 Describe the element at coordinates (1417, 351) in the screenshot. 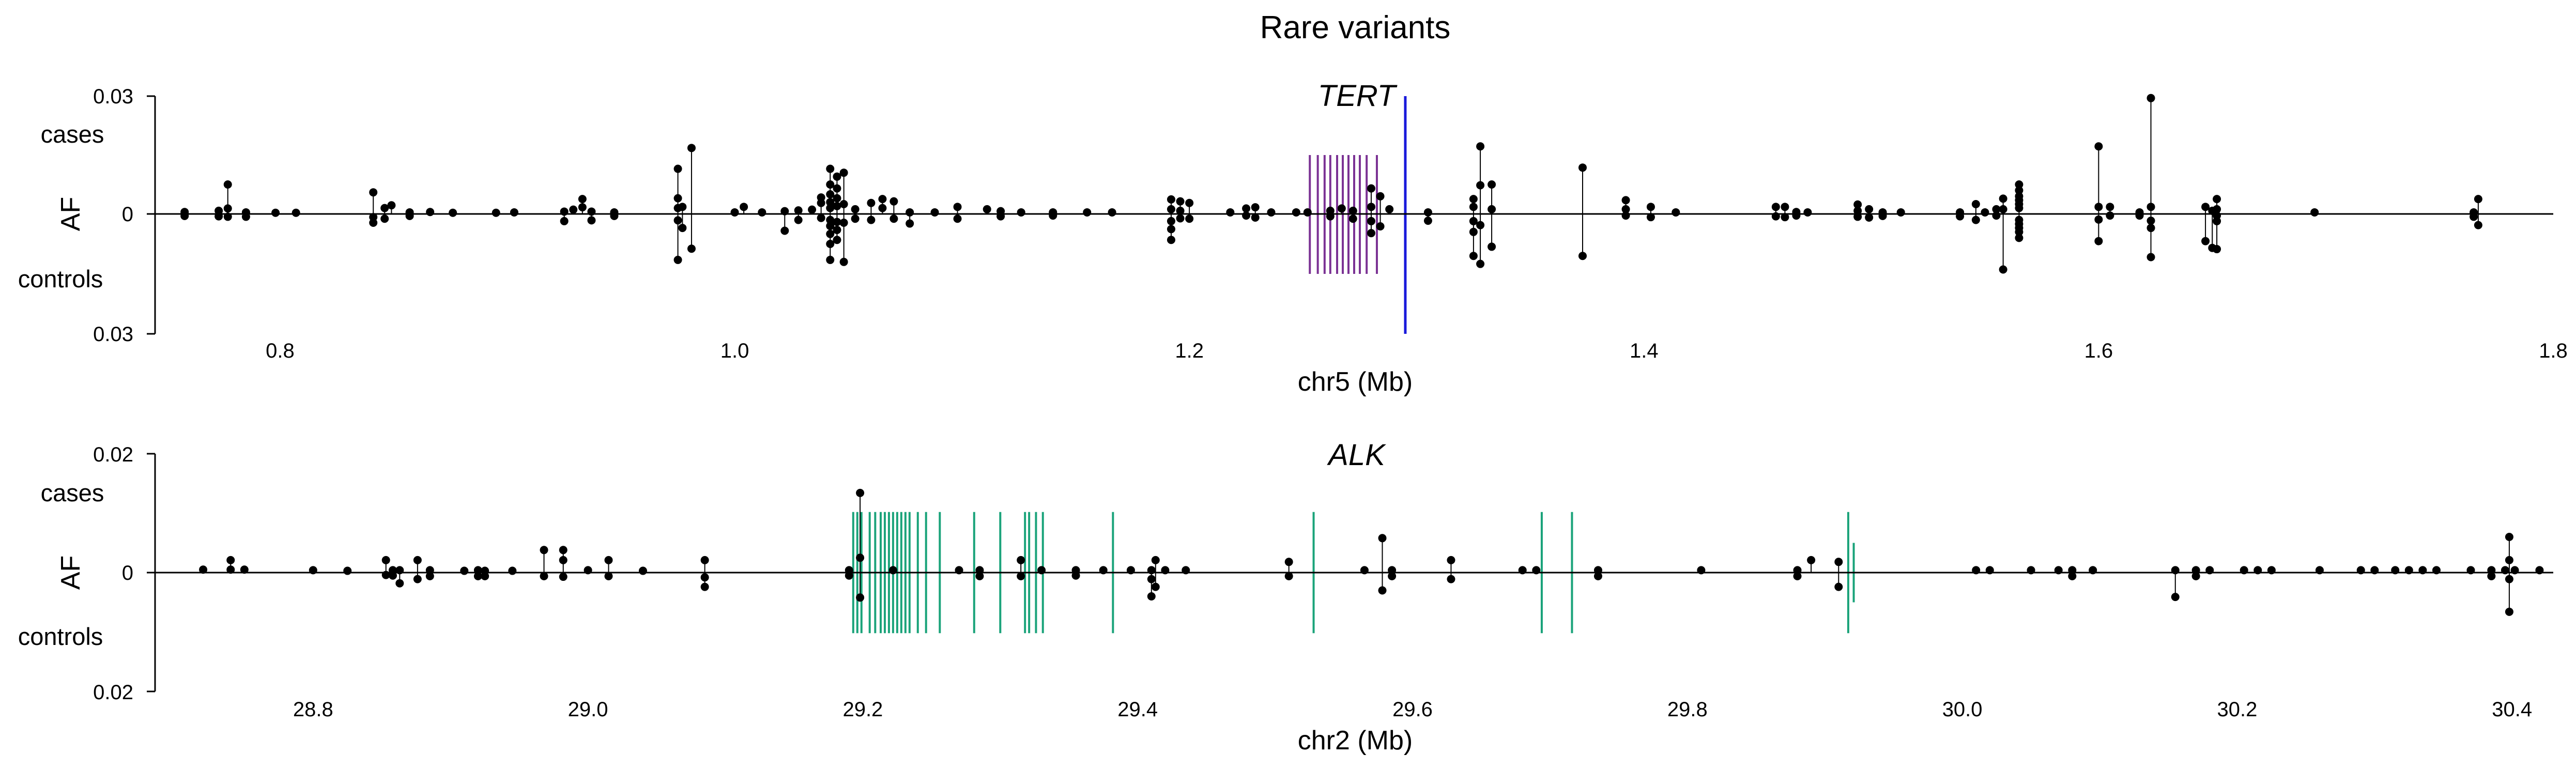

I see `x-ticks-tert: 0.8 1.0 1.2 1.4 1.6 1.8` at that location.